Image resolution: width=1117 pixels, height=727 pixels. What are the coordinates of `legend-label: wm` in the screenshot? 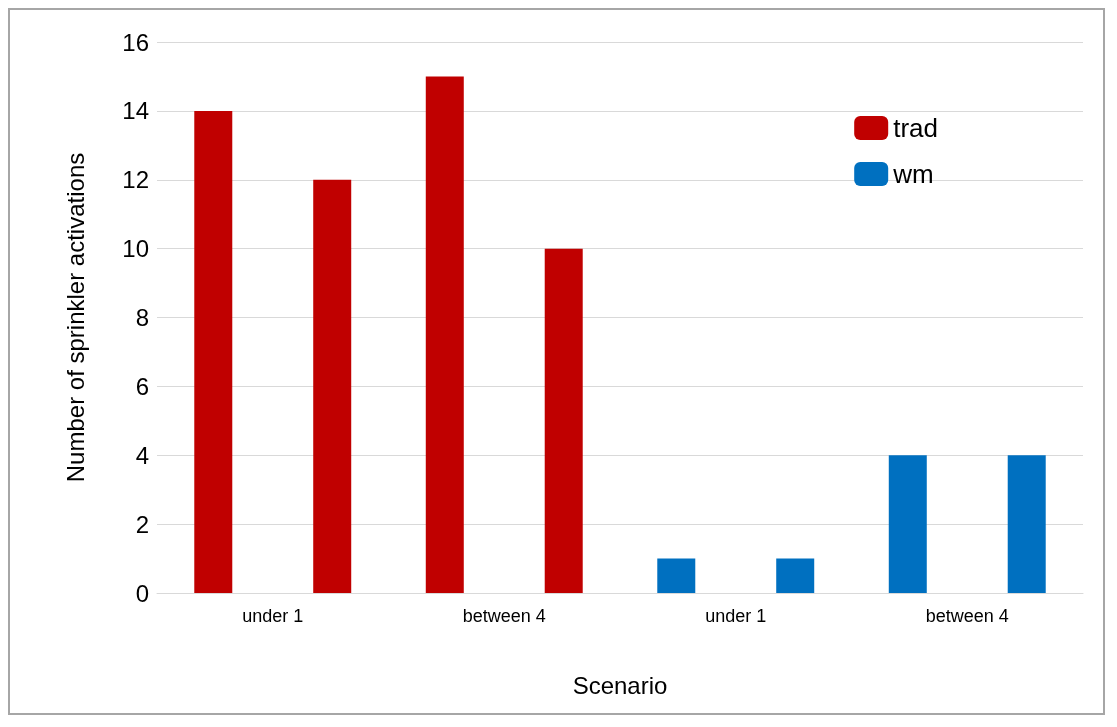 It's located at (913, 174).